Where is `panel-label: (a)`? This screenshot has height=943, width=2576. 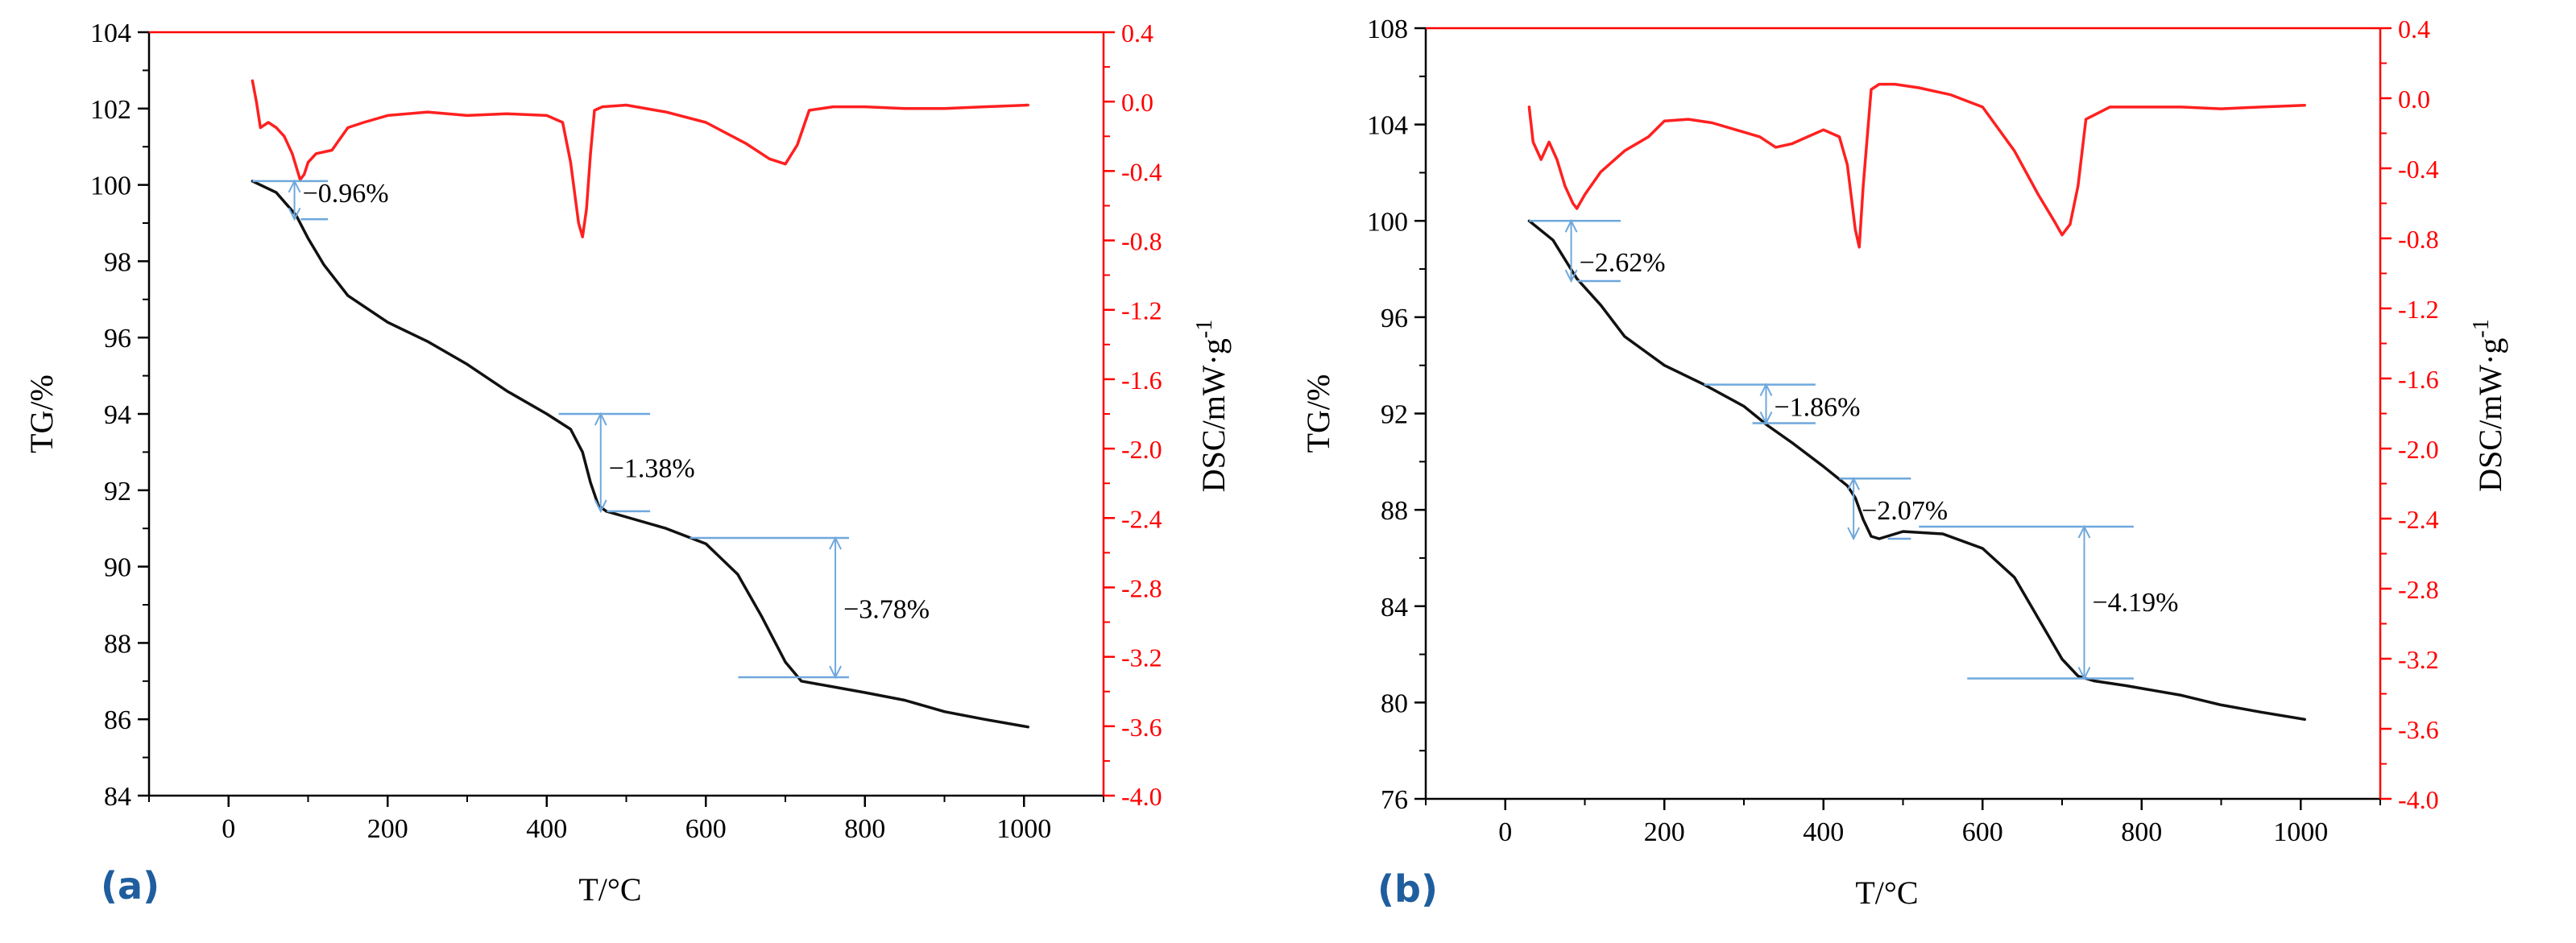 panel-label: (a) is located at coordinates (130, 886).